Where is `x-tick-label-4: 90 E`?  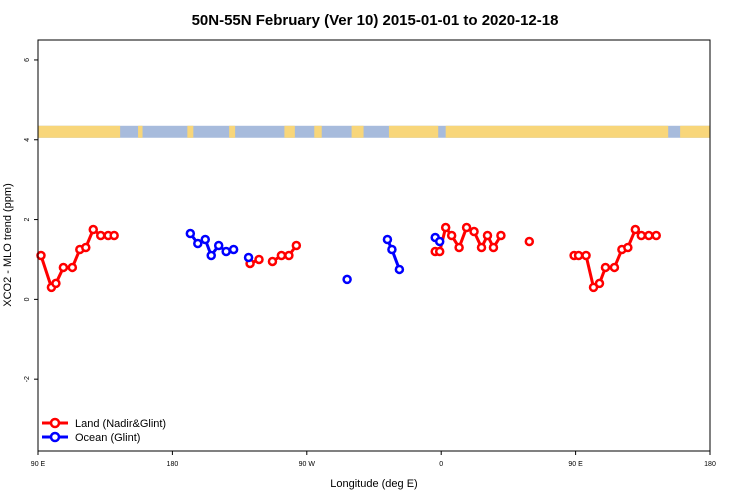 x-tick-label-4: 90 E is located at coordinates (575, 464).